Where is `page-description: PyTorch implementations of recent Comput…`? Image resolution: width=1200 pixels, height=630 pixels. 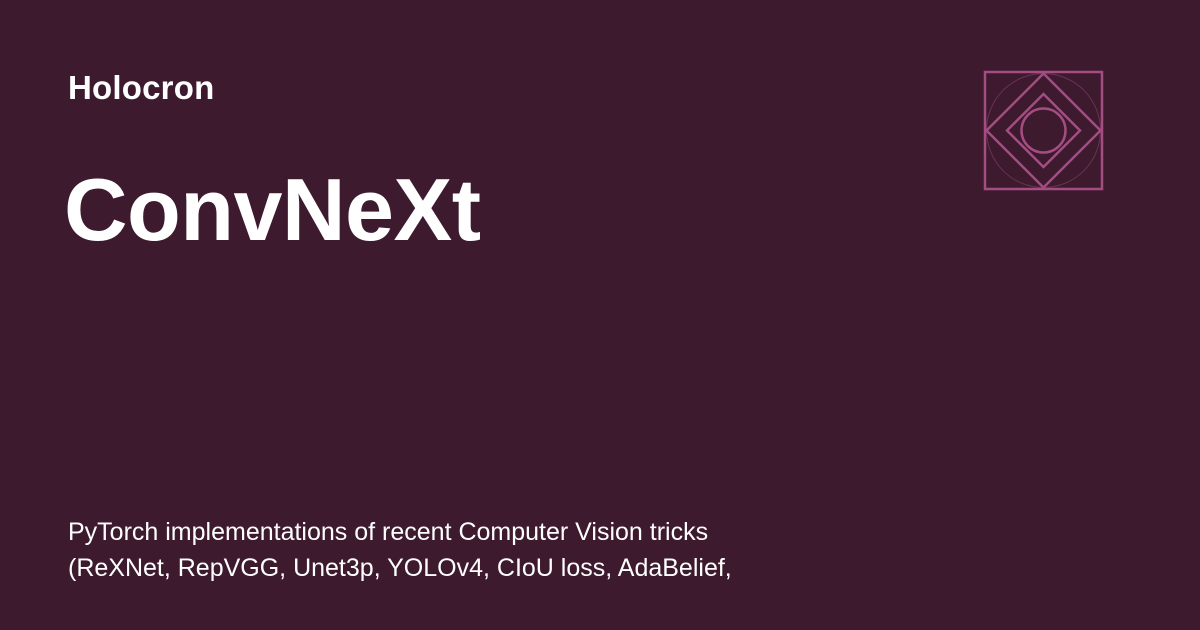 page-description: PyTorch implementations of recent Comput… is located at coordinates (478, 550).